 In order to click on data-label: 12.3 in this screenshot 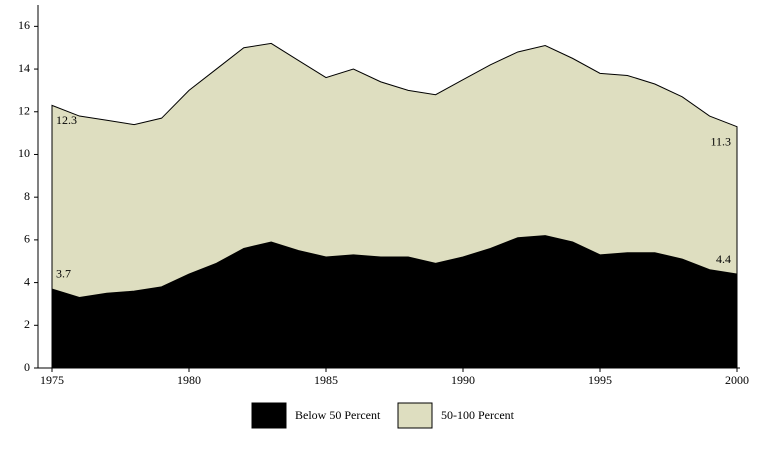, I will do `click(66, 120)`.